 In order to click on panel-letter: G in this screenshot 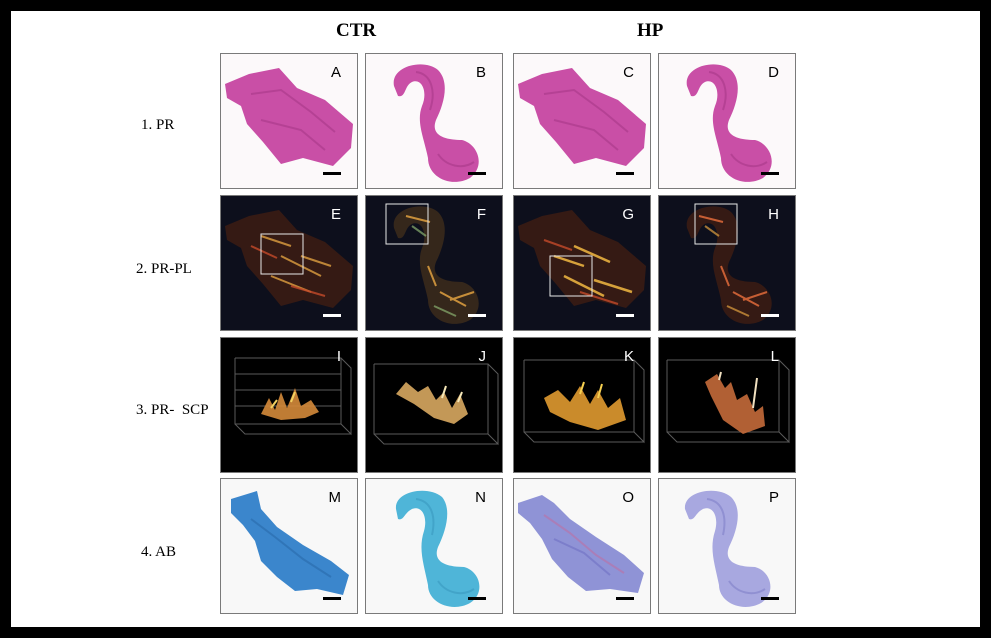, I will do `click(628, 214)`.